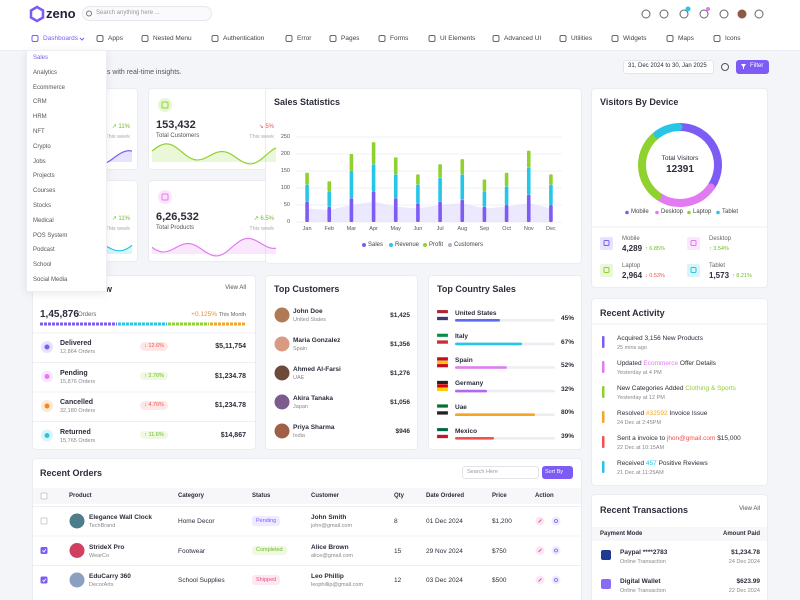  What do you see at coordinates (50, 235) in the screenshot?
I see `dropdown-item: POS System` at bounding box center [50, 235].